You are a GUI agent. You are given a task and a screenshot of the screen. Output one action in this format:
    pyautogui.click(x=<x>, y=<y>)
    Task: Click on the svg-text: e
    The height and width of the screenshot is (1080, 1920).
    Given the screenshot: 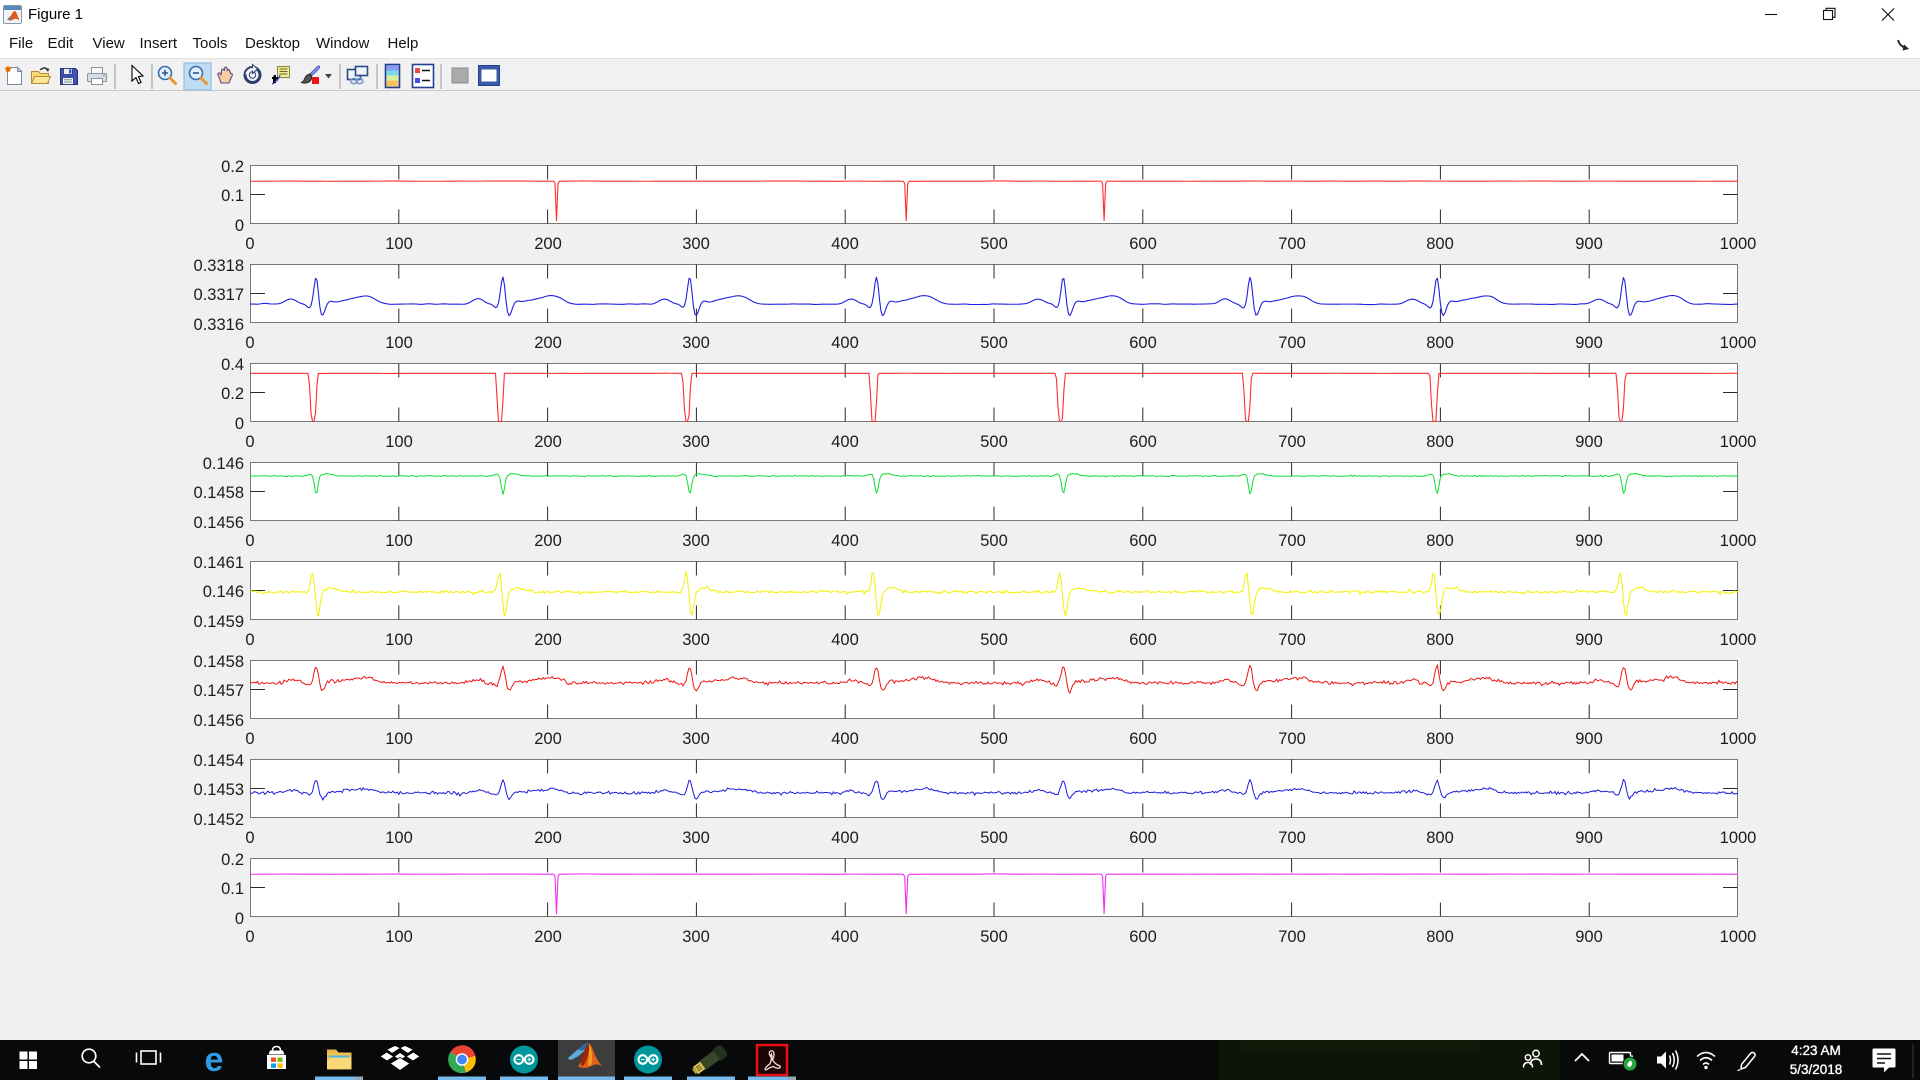 What is the action you would take?
    pyautogui.click(x=214, y=1060)
    